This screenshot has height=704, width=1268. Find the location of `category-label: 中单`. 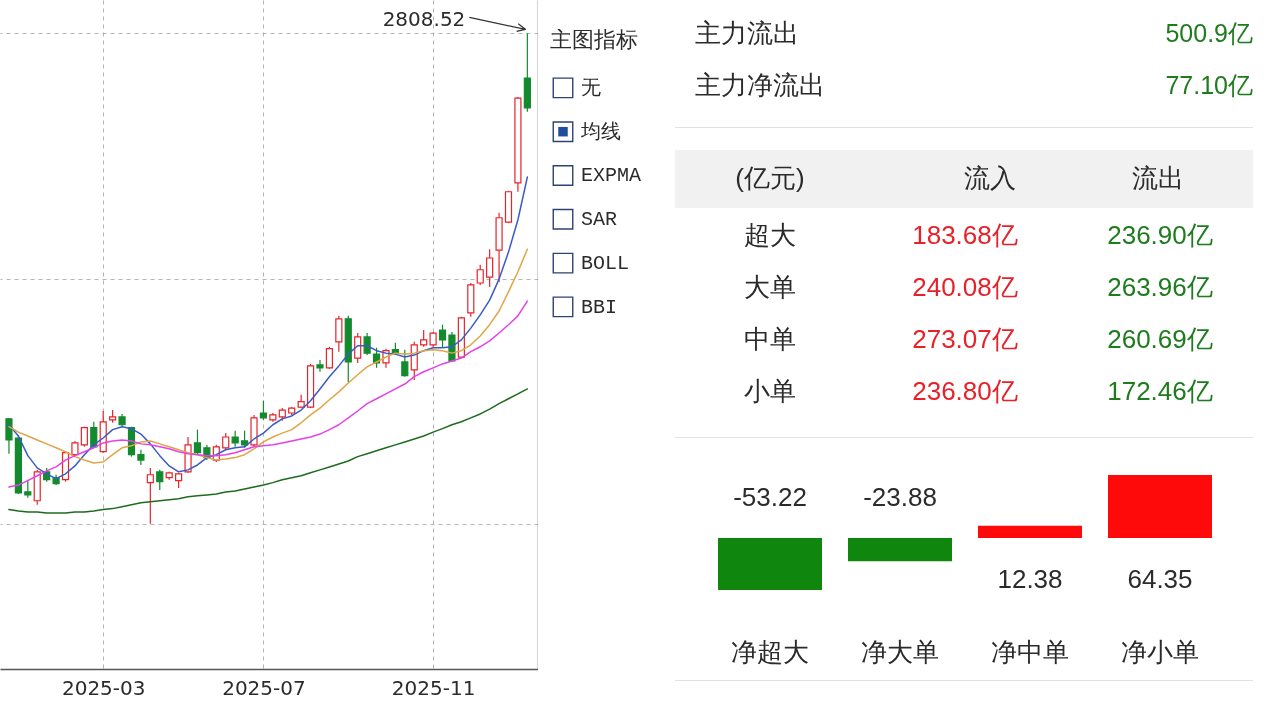

category-label: 中单 is located at coordinates (770, 339).